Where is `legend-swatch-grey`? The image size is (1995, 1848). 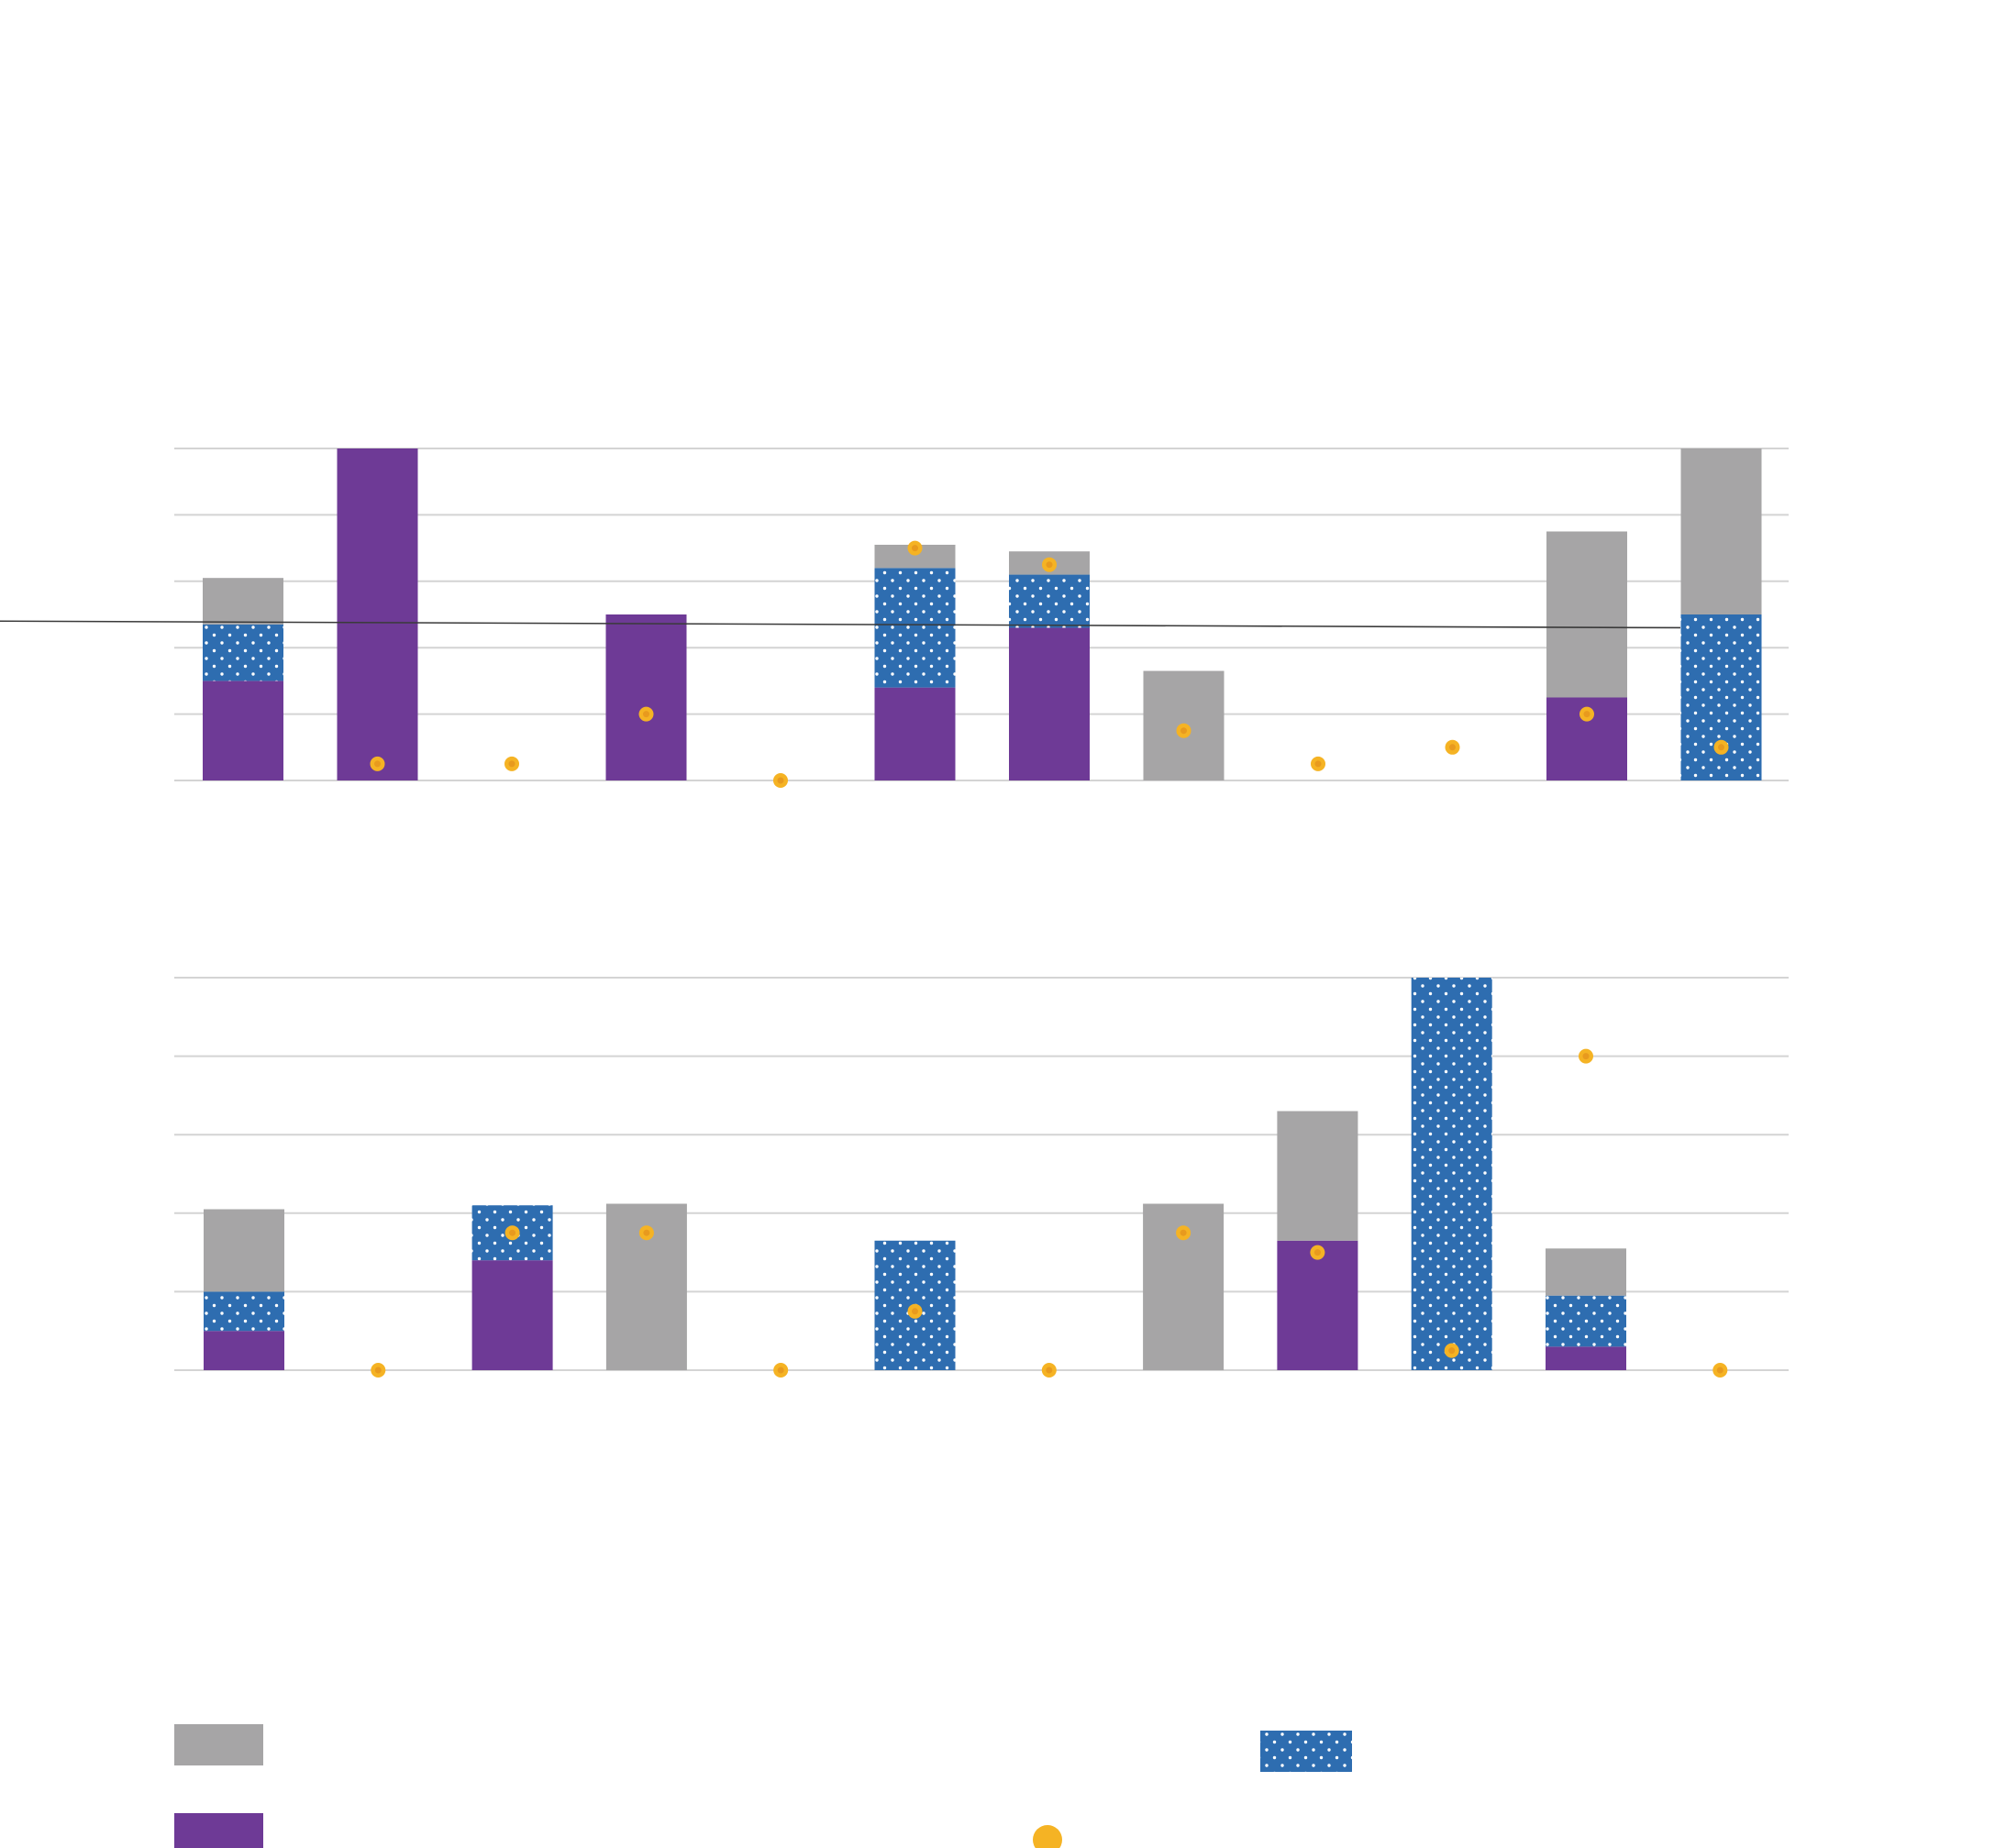 legend-swatch-grey is located at coordinates (218, 1744).